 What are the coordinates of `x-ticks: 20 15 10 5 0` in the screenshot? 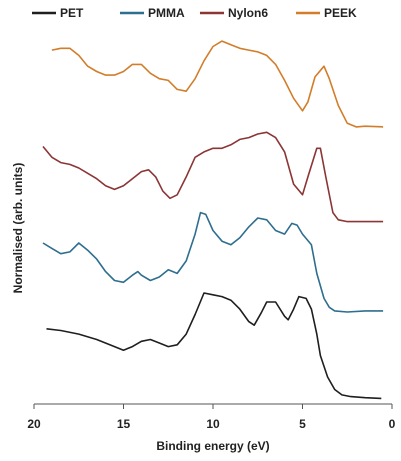 It's located at (211, 417).